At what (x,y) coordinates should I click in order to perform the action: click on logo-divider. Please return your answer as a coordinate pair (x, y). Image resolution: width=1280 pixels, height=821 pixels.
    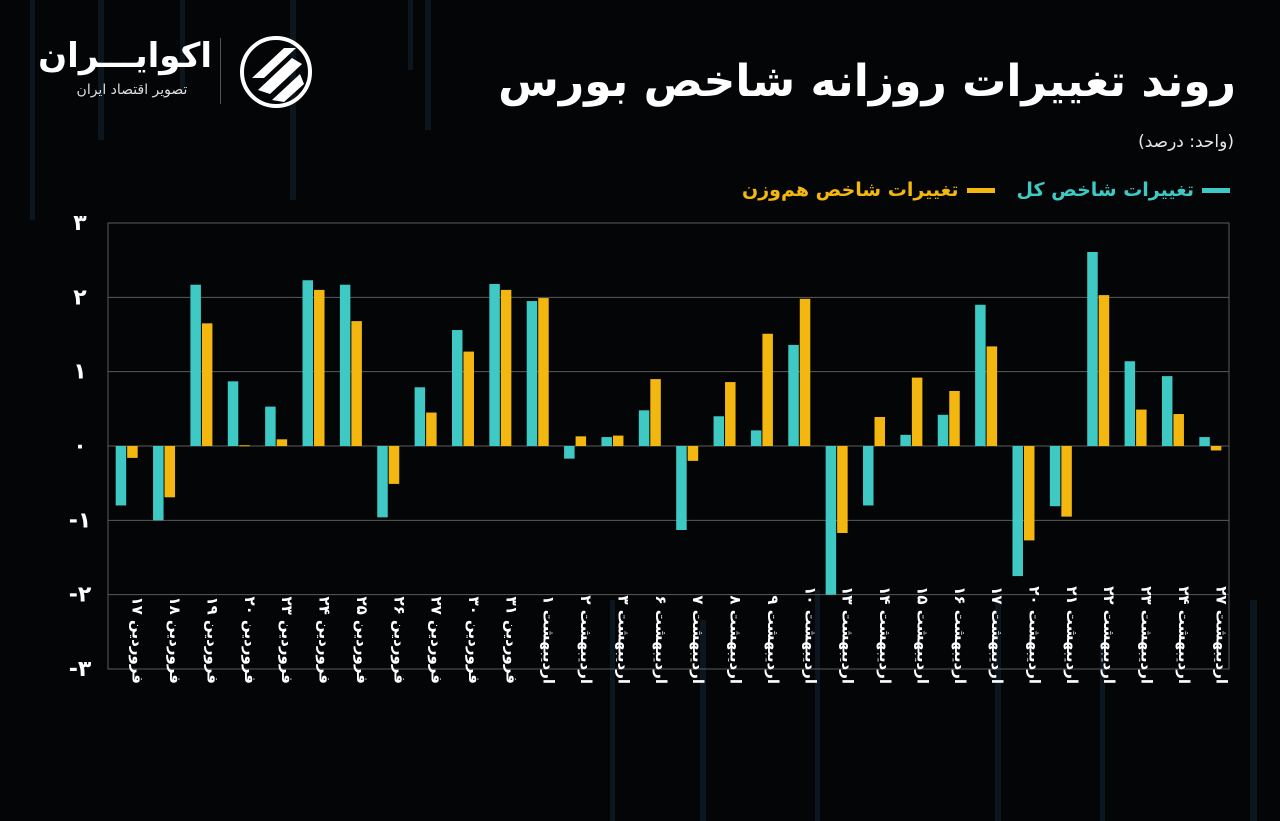
    Looking at the image, I should click on (220, 71).